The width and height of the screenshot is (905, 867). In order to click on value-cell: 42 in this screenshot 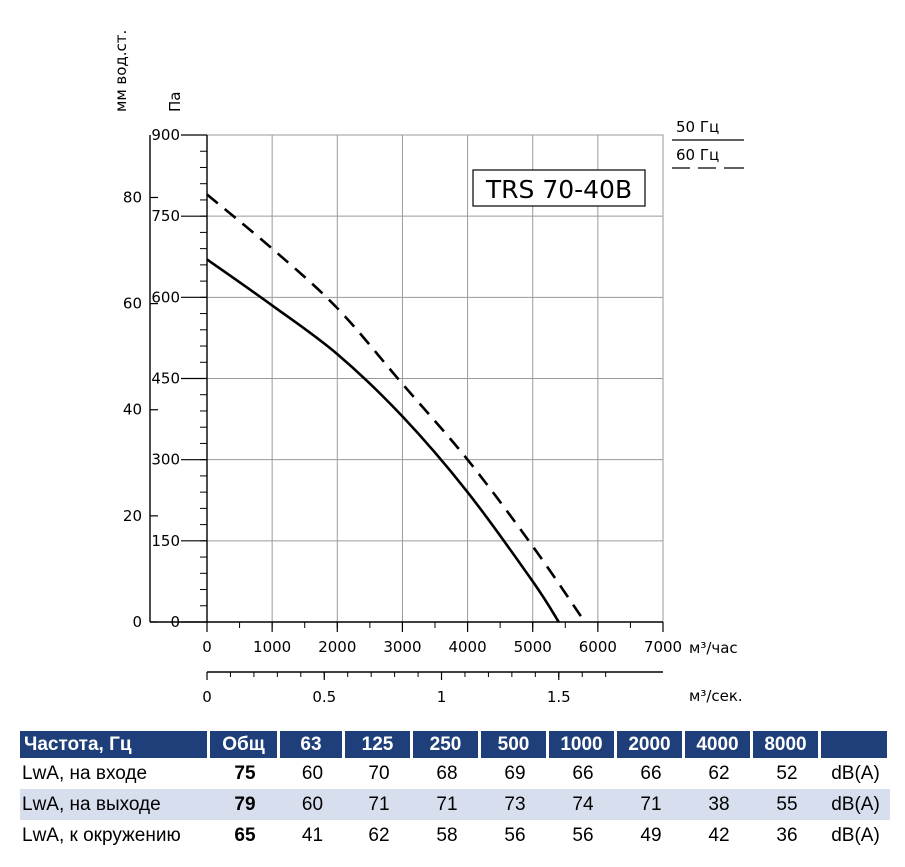, I will do `click(719, 835)`.